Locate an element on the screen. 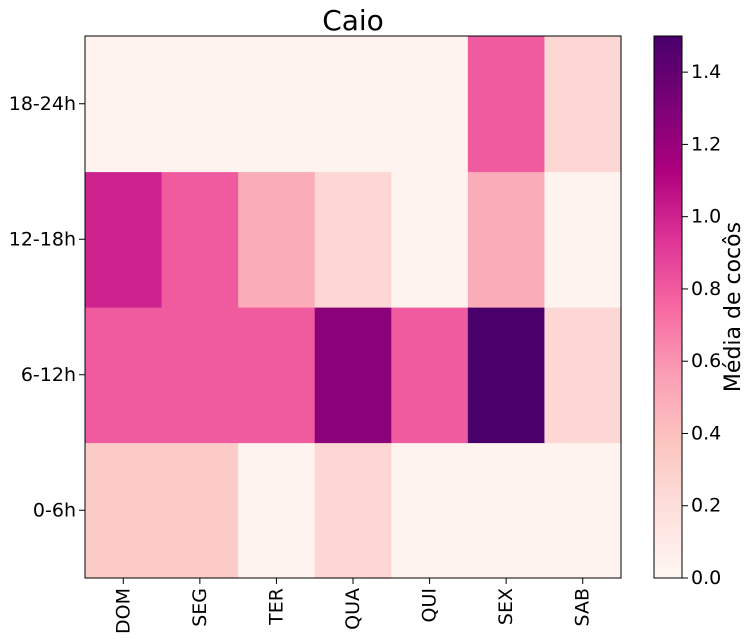 The height and width of the screenshot is (642, 751). x-tick-label: QUA is located at coordinates (353, 609).